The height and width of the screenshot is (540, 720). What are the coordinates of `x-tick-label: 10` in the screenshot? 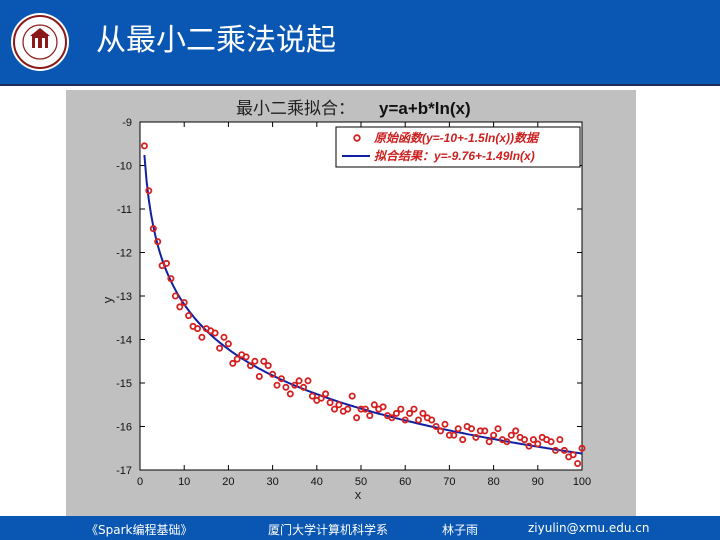 It's located at (184, 482).